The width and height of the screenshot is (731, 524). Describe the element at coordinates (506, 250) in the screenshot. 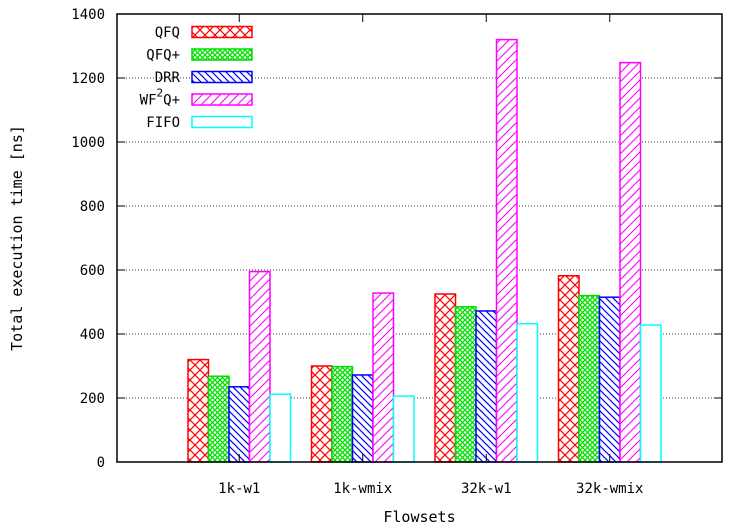

I see `bar-wfq-32k-w1` at that location.